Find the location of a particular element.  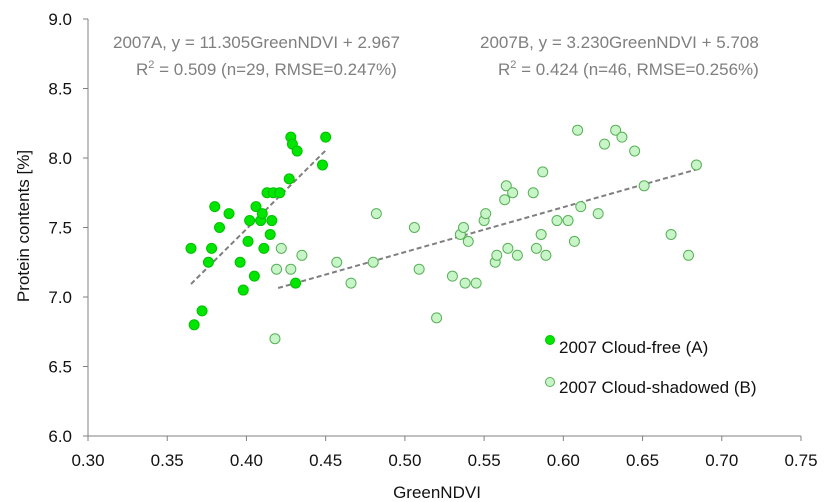

annotation-b-equation: 2007B, y = 3.230GreenNDVI + 5.708 is located at coordinates (619, 42).